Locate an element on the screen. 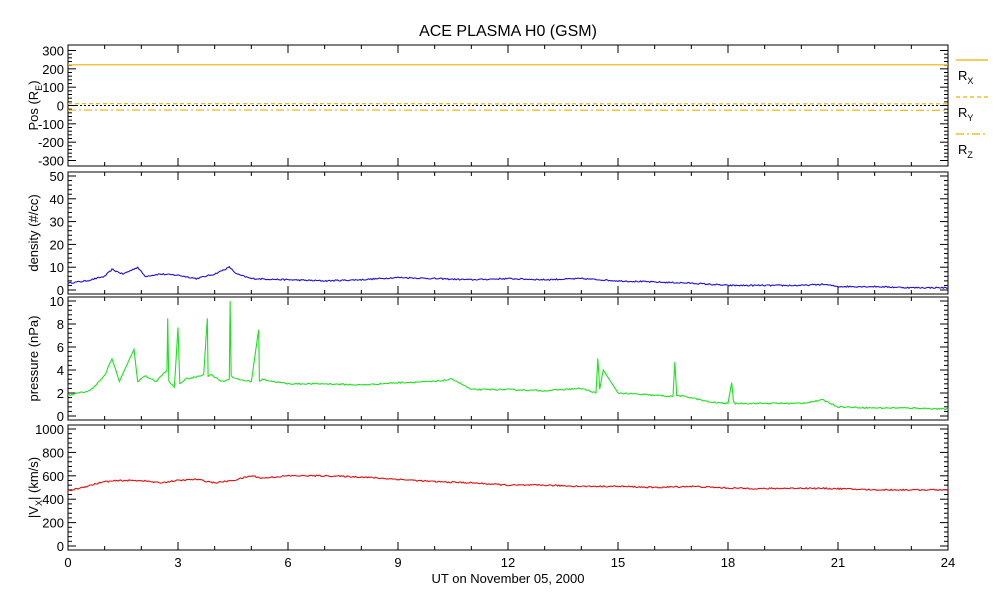 This screenshot has height=600, width=993. position-y-axis-title: Pos (RE) is located at coordinates (35, 105).